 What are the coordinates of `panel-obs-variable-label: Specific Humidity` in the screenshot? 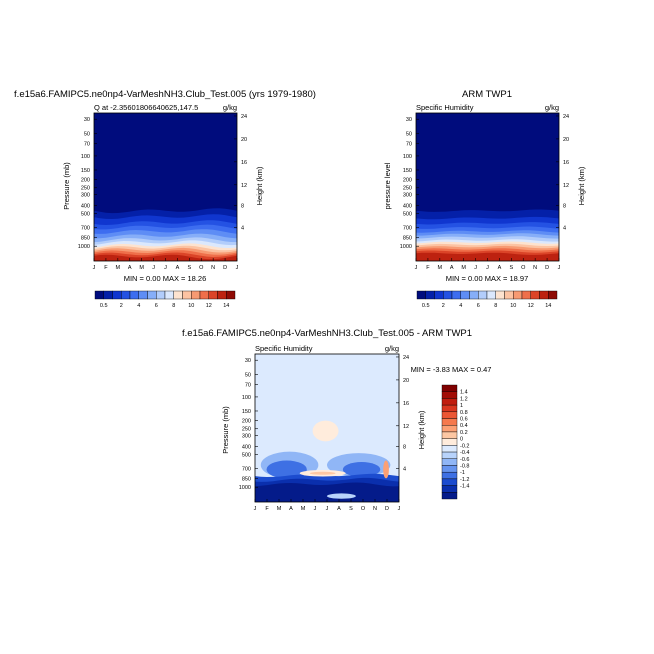 It's located at (445, 107).